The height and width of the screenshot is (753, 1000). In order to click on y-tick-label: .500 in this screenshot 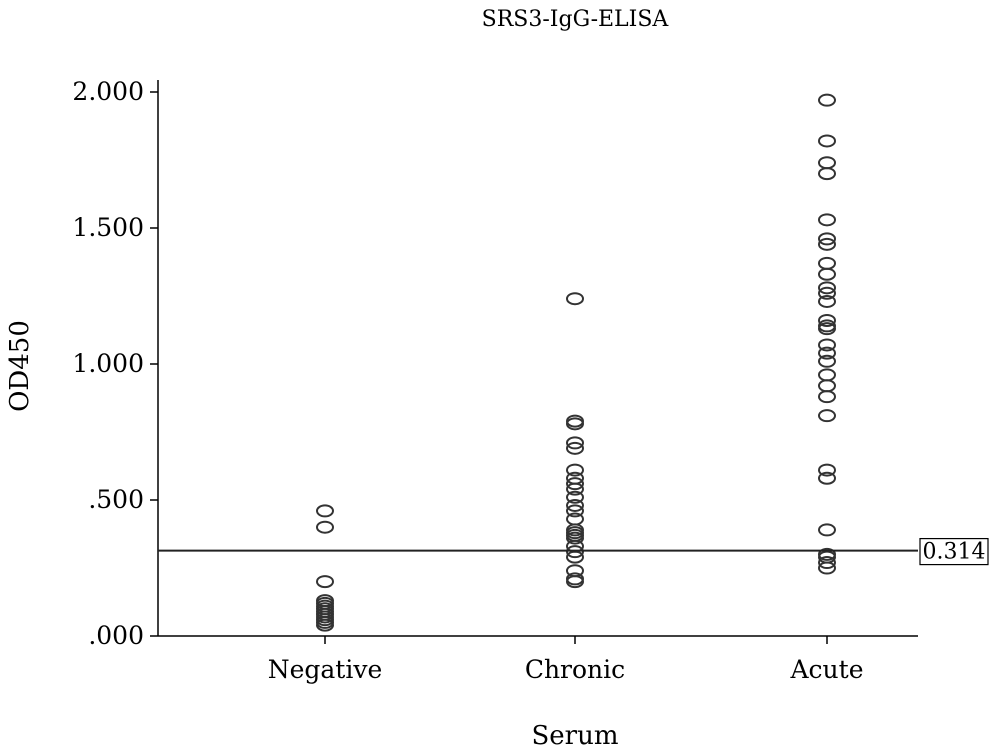, I will do `click(116, 499)`.